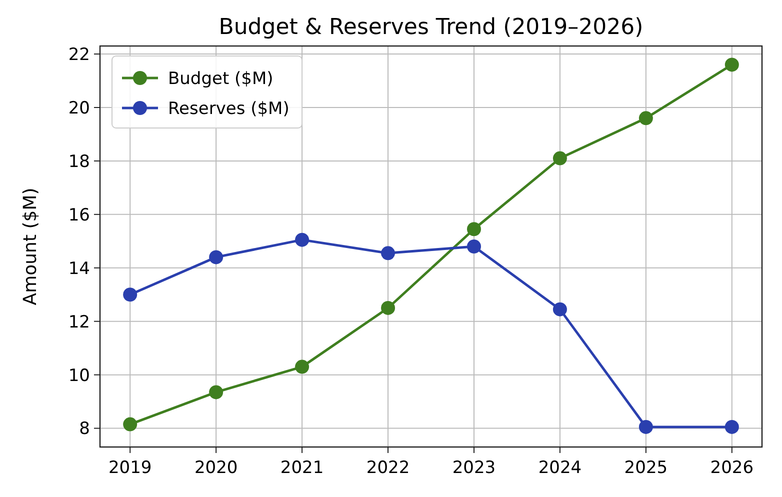  What do you see at coordinates (221, 78) in the screenshot?
I see `legend-label: Budget ($M)` at bounding box center [221, 78].